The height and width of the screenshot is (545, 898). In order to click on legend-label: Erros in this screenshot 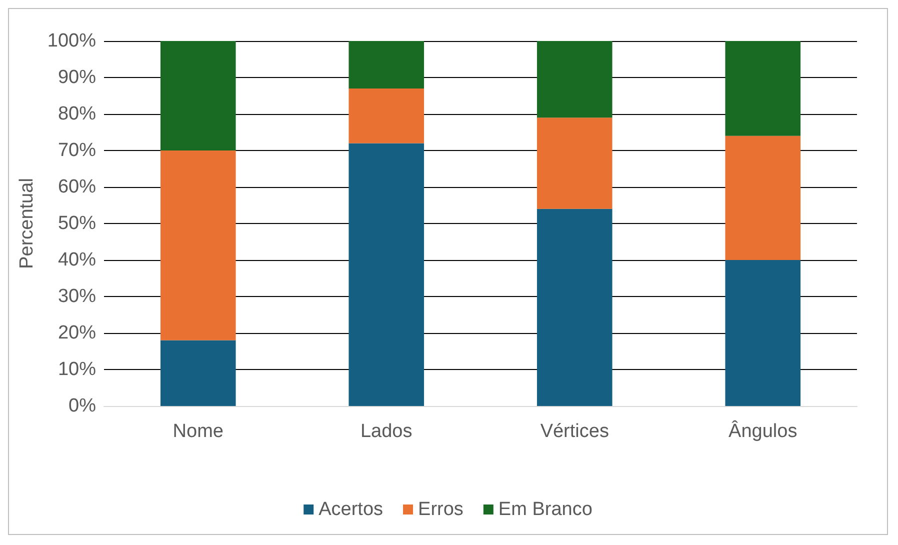, I will do `click(441, 509)`.